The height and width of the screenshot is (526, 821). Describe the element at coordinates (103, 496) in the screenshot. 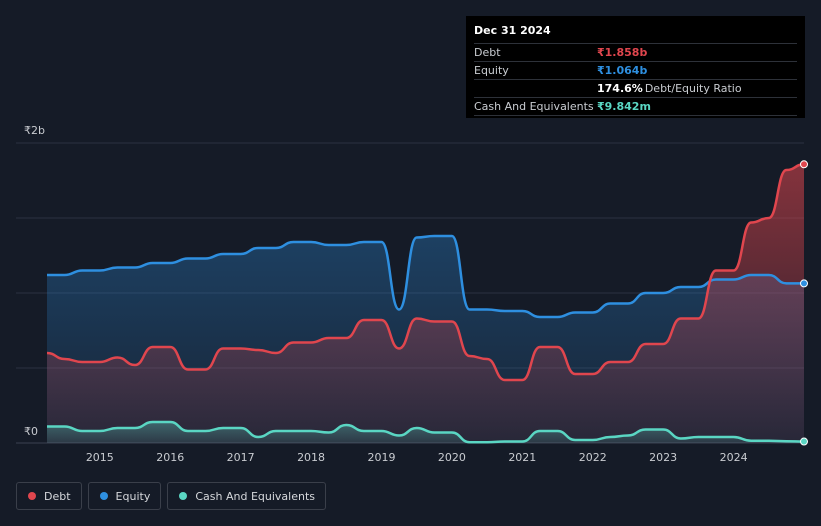

I see `legend-dot-equity` at that location.